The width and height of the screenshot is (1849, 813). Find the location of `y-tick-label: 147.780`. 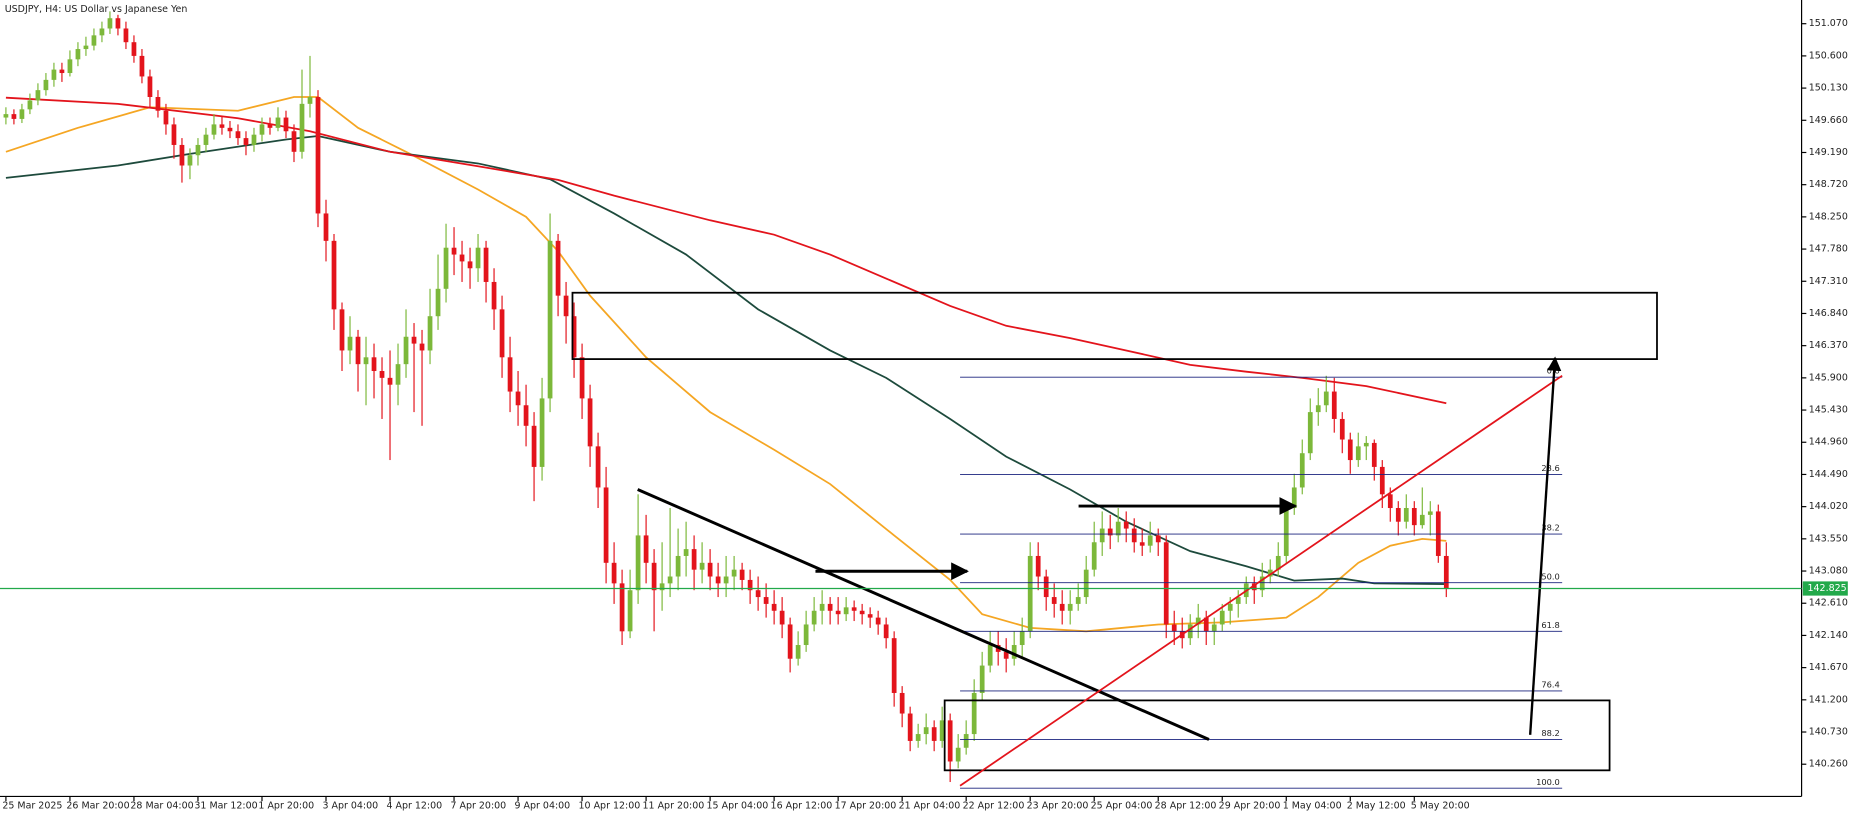

y-tick-label: 147.780 is located at coordinates (1828, 249).